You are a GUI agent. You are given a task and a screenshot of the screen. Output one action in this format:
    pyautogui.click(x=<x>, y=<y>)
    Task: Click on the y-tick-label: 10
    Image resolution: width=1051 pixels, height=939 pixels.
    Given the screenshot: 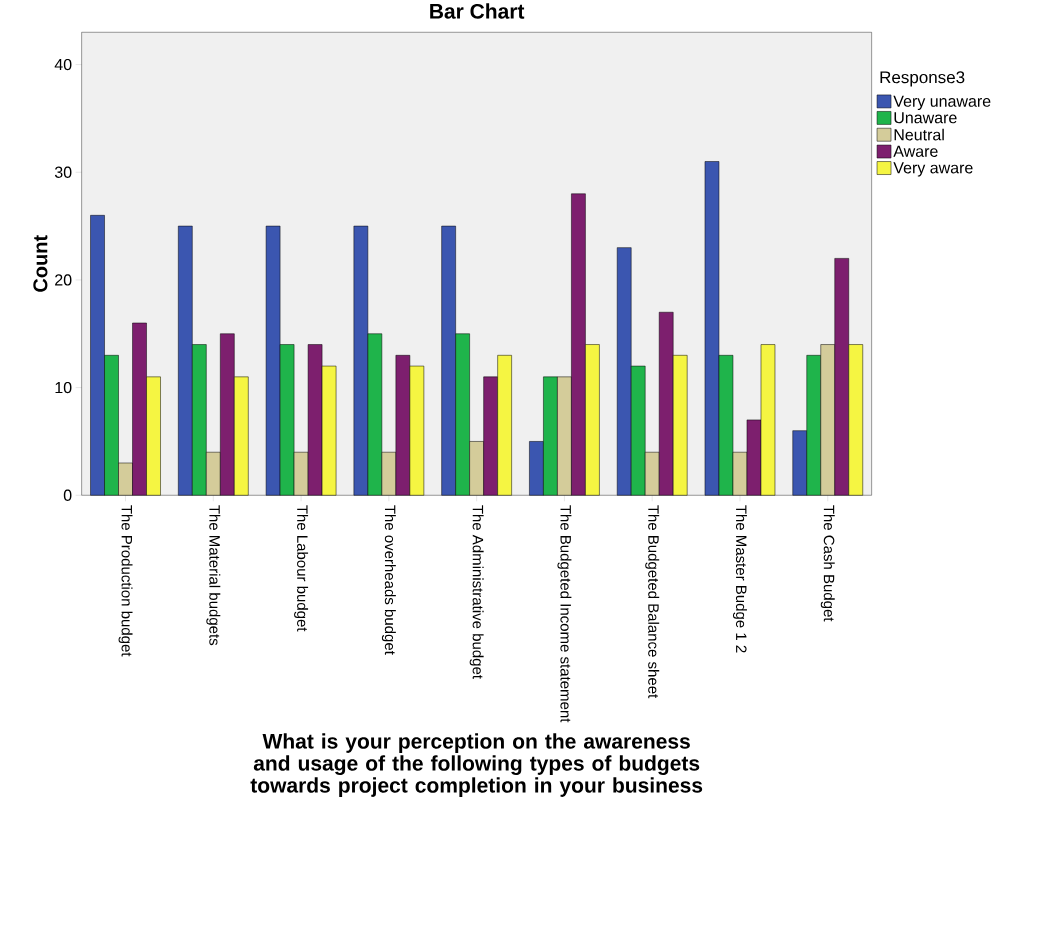 What is the action you would take?
    pyautogui.click(x=63, y=387)
    